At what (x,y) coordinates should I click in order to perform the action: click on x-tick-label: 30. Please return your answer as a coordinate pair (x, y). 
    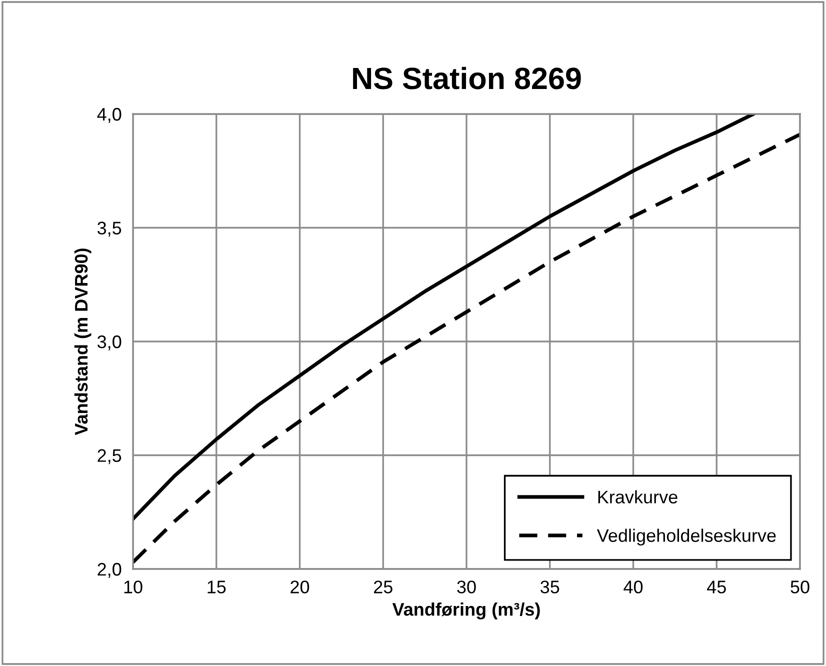
    Looking at the image, I should click on (466, 587).